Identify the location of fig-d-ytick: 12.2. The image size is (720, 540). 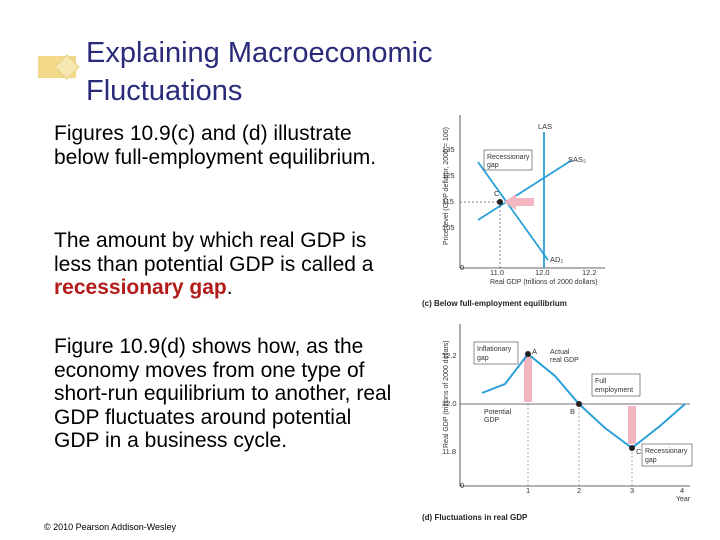
(449, 355).